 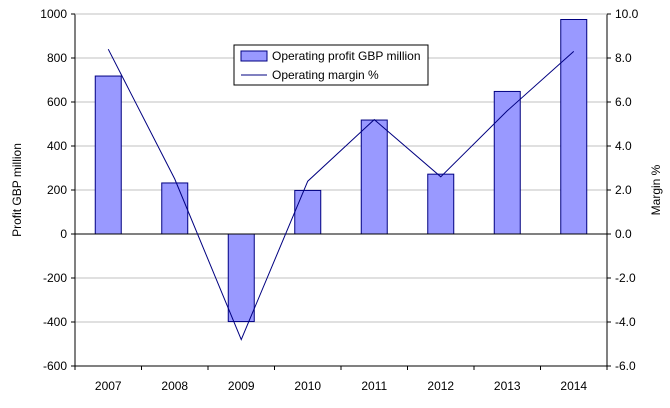 I want to click on left-axis-title: Profit GBP million, so click(x=17, y=190).